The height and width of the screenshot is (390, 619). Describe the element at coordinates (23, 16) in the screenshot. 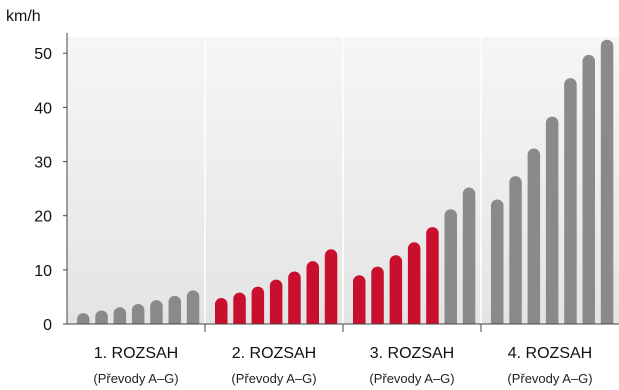

I see `y-axis-label: km/h` at that location.